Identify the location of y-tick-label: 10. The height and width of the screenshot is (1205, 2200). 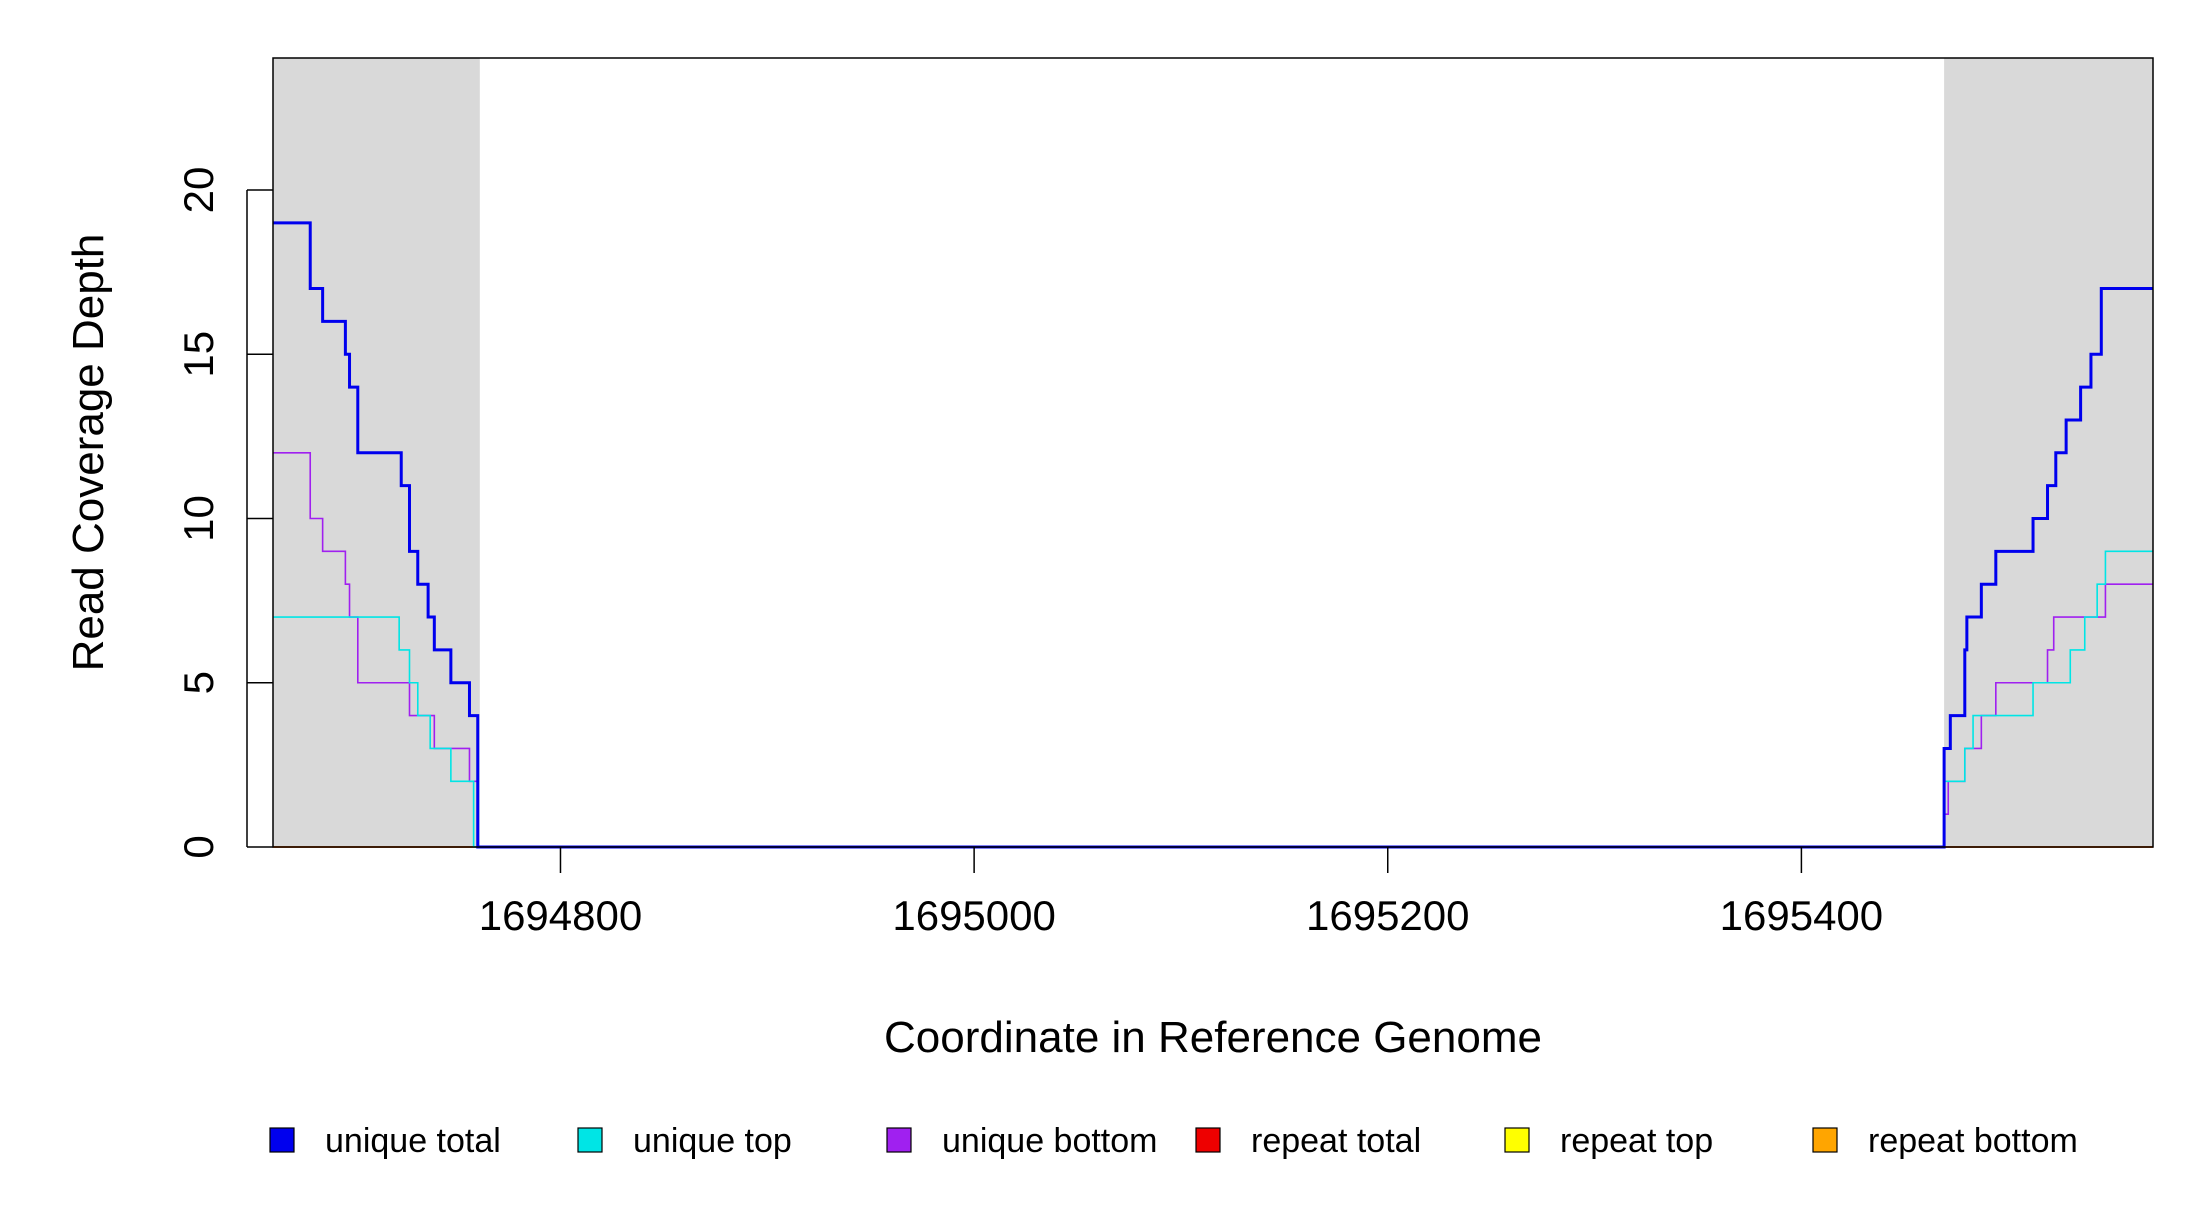
(198, 518).